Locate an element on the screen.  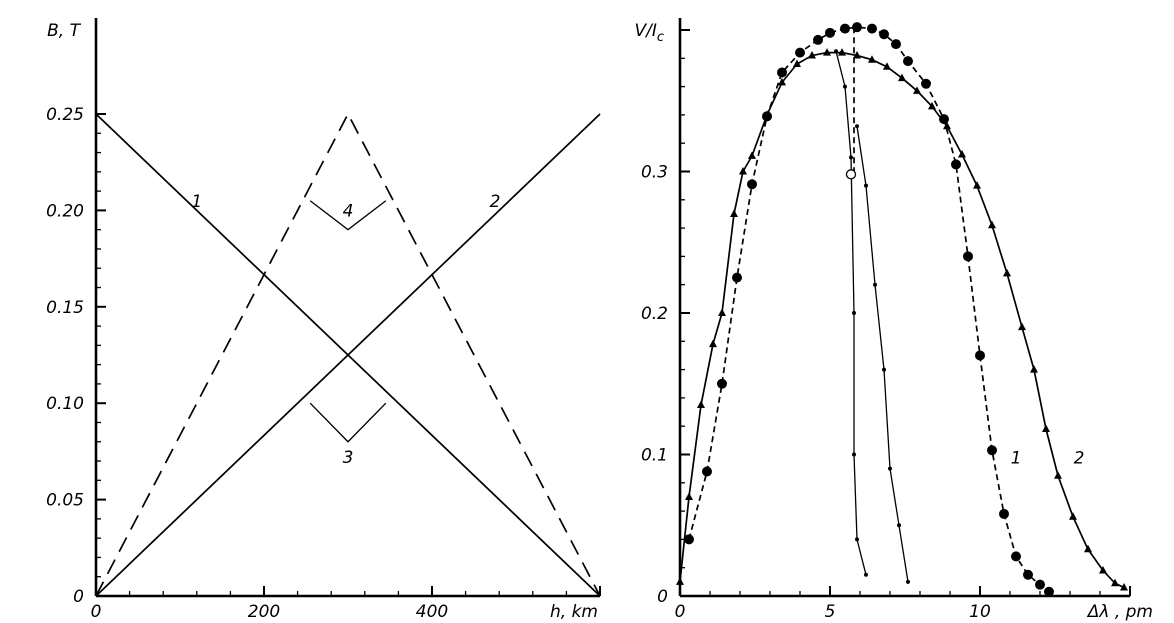
x-axis-label: h, km is located at coordinates (574, 612).